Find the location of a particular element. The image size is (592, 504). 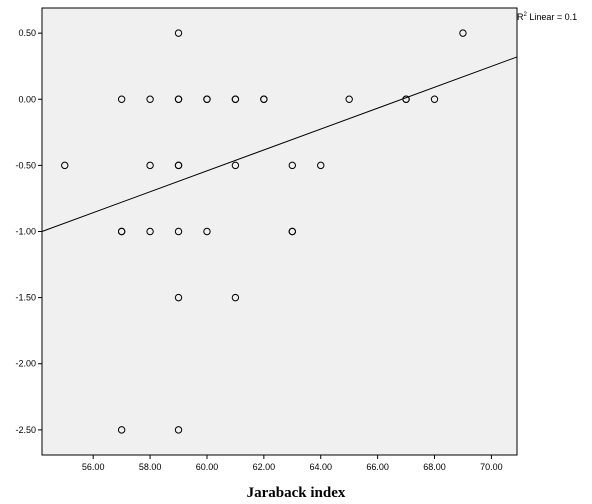

y-axis: 0.50 0.00 -0.50 -1.00 -1.50 -2.00 -2.50 is located at coordinates (28, 231).